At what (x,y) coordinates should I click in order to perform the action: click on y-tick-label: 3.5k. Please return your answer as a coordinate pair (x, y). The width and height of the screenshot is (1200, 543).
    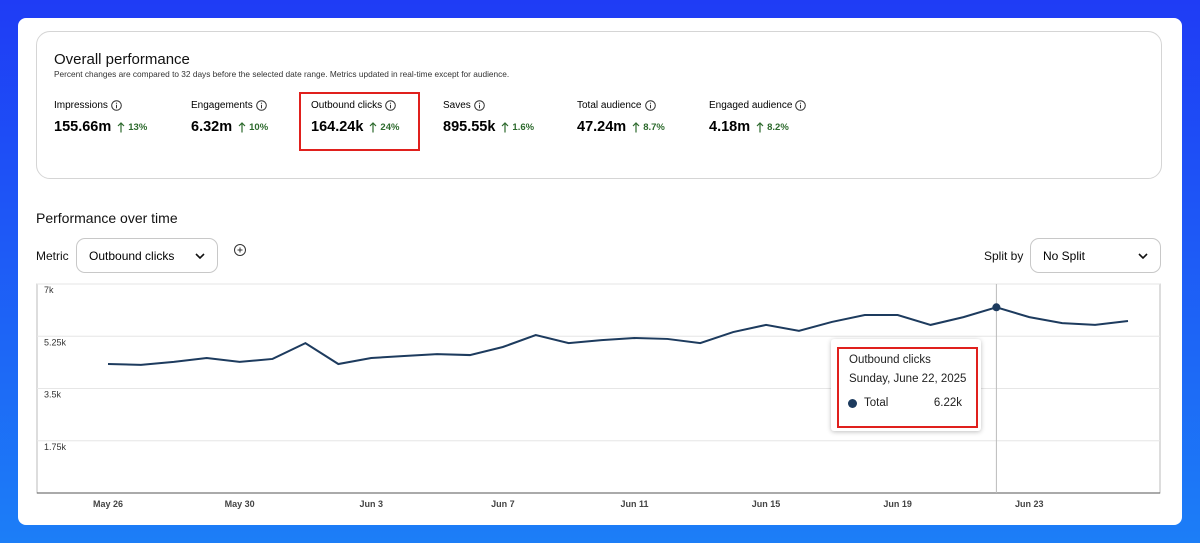
    Looking at the image, I should click on (53, 395).